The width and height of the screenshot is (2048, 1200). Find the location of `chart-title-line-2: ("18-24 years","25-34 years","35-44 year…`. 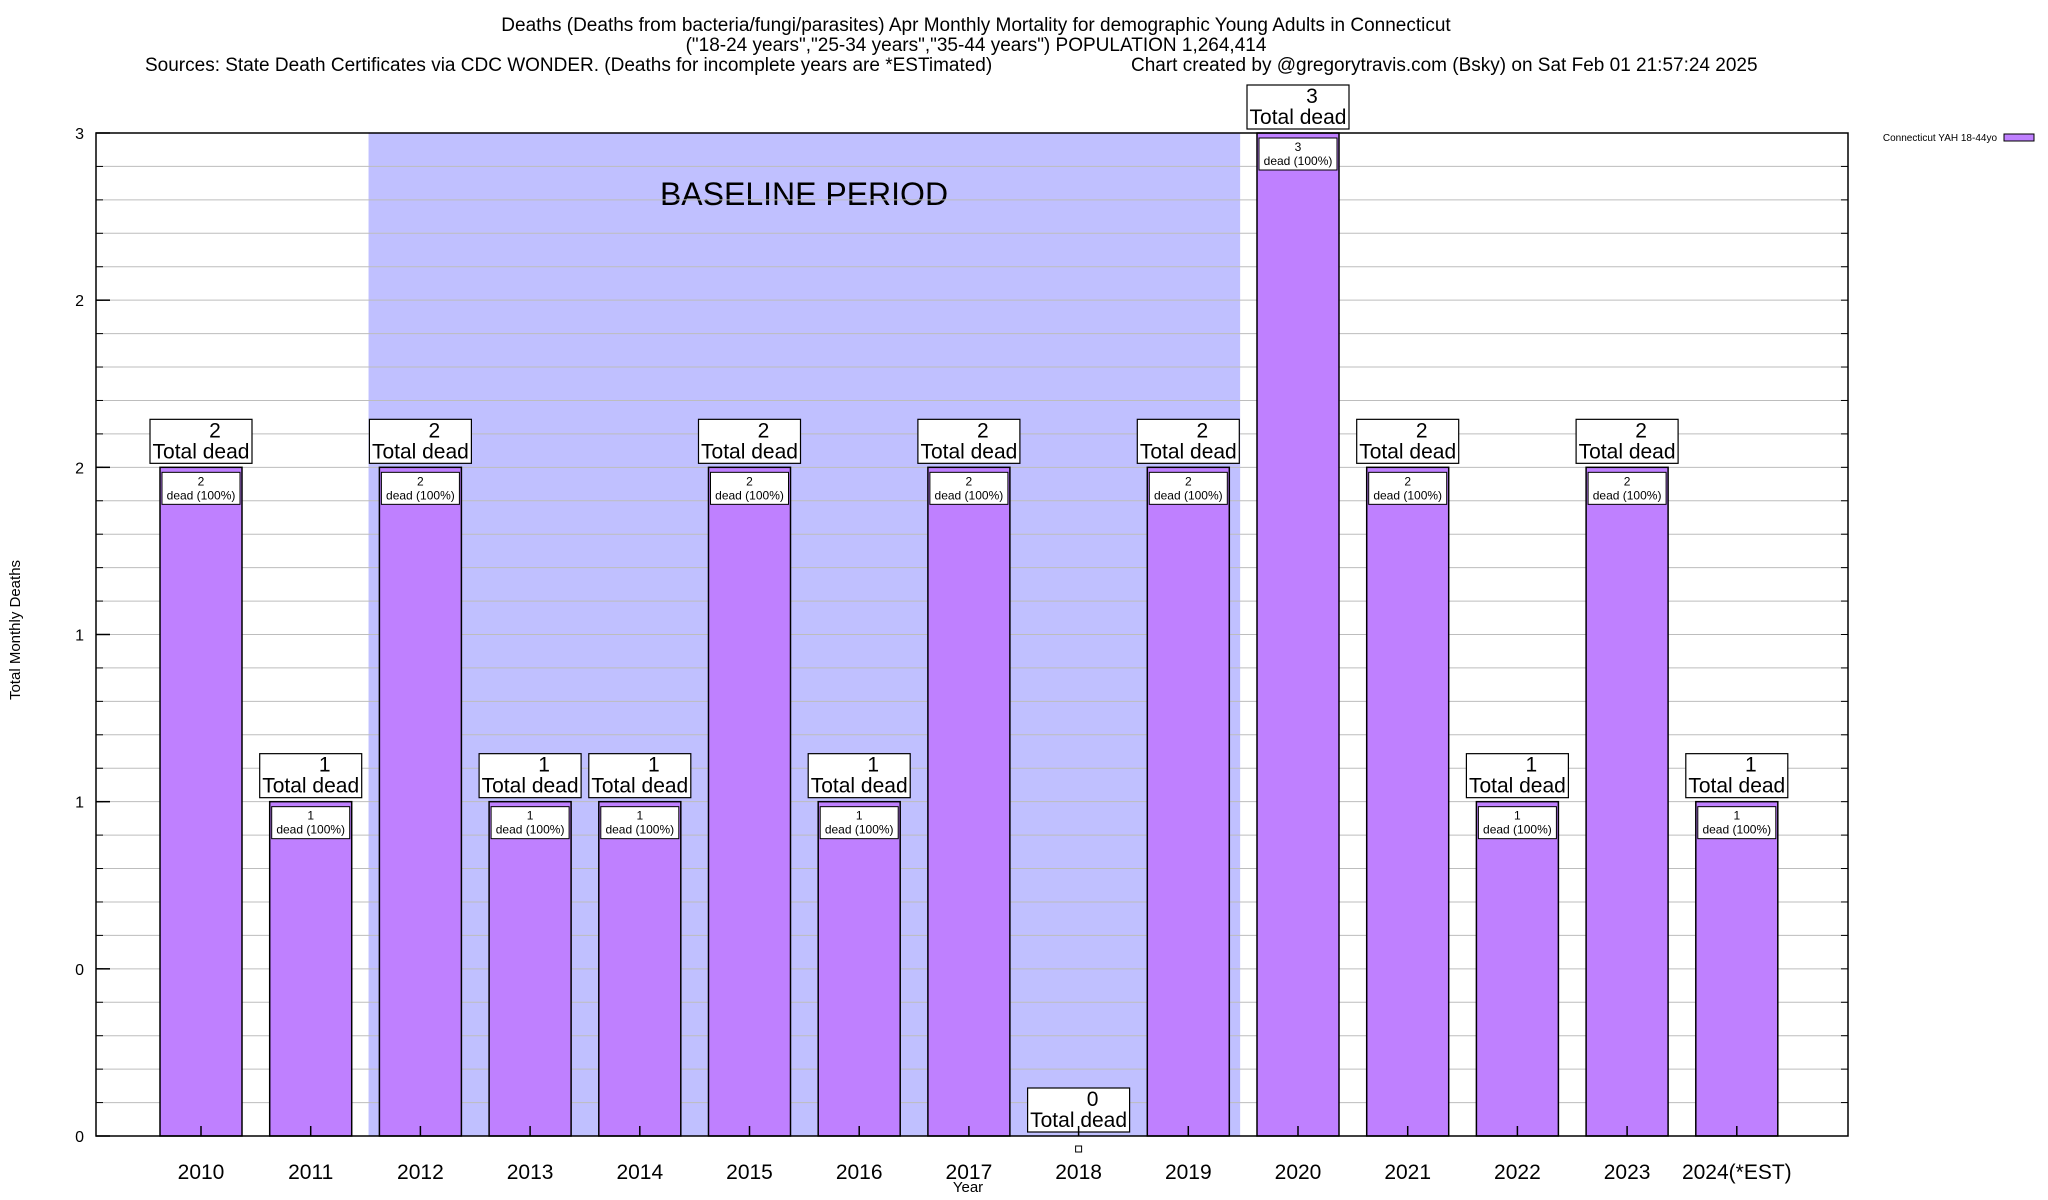

chart-title-line-2: ("18-24 years","25-34 years","35-44 year… is located at coordinates (976, 45).